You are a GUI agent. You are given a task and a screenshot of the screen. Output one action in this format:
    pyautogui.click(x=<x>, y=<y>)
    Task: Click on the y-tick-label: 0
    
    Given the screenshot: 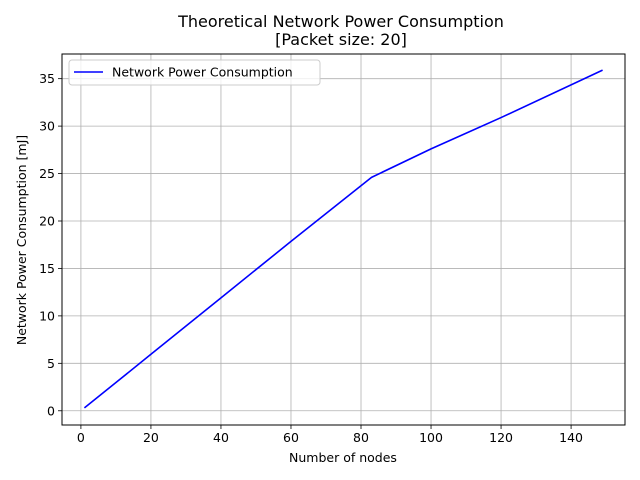 What is the action you would take?
    pyautogui.click(x=51, y=410)
    